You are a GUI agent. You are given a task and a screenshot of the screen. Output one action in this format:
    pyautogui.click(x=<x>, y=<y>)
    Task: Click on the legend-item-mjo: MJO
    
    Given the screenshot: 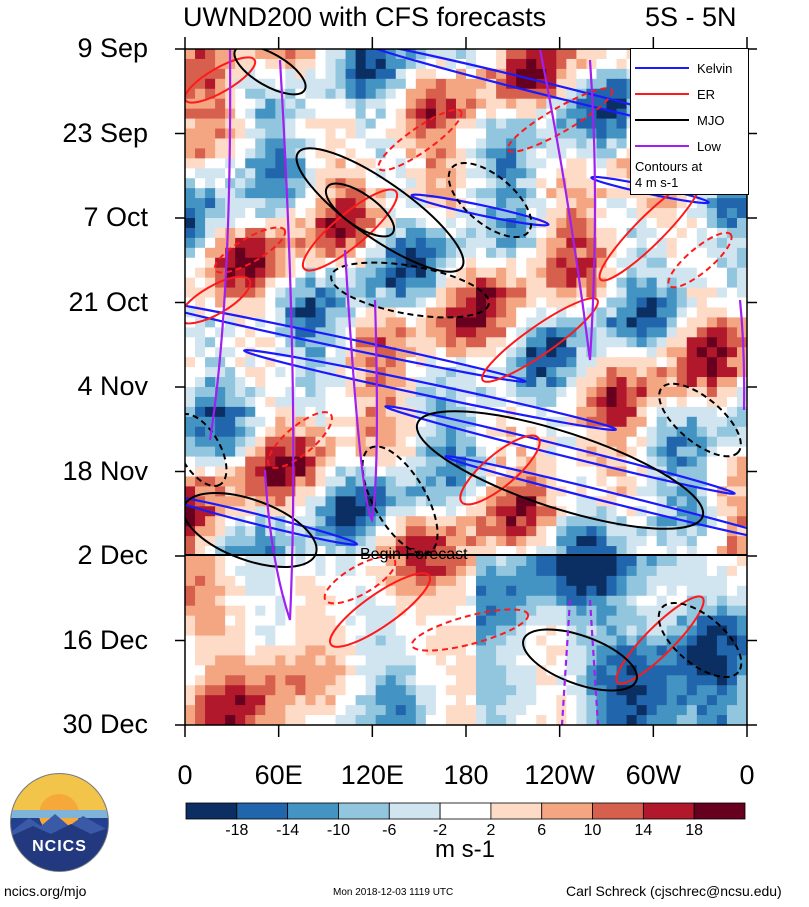 What is the action you would take?
    pyautogui.click(x=679, y=120)
    